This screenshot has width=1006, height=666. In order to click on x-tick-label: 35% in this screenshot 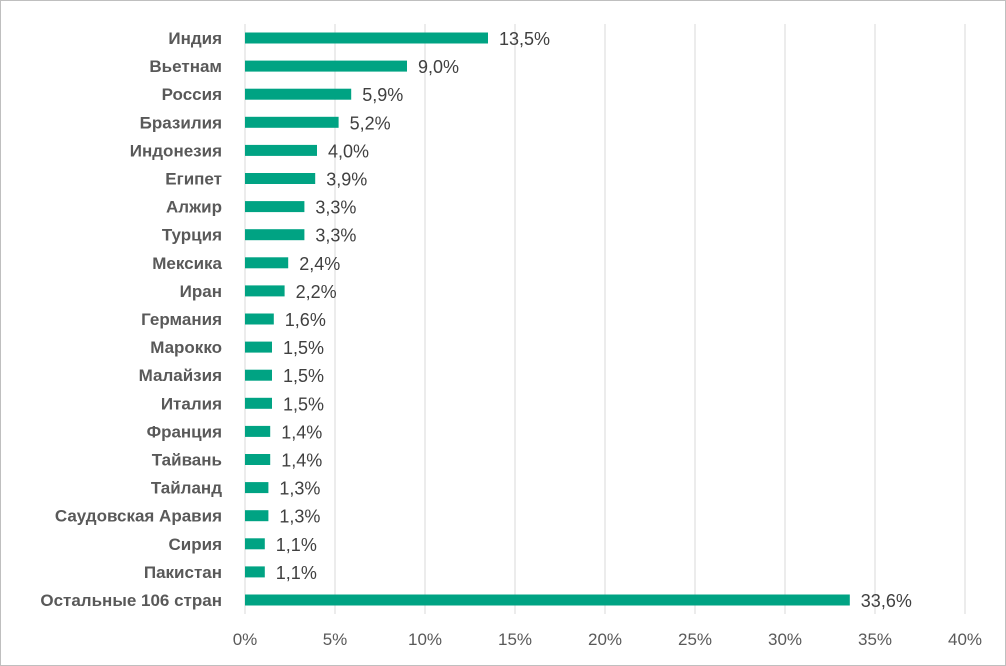, I will do `click(875, 639)`.